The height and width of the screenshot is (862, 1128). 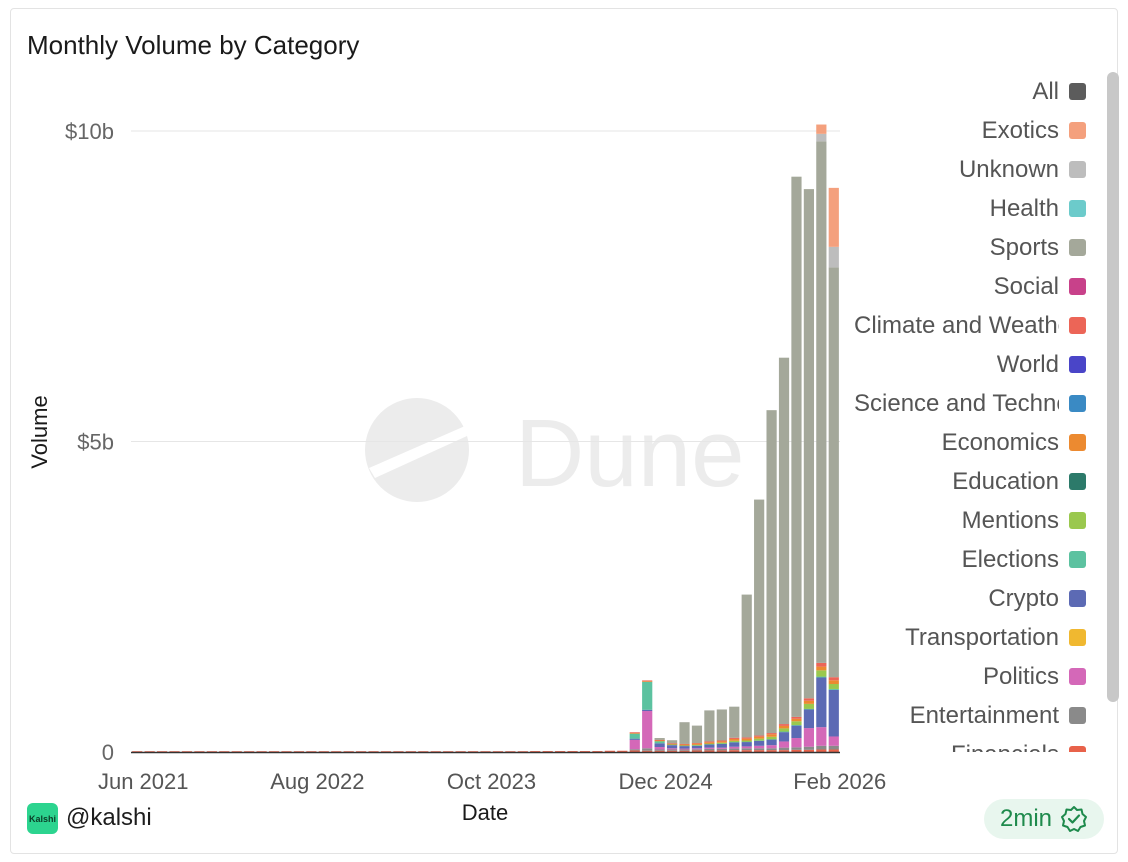 I want to click on legend-item: Unknown, so click(x=1022, y=169).